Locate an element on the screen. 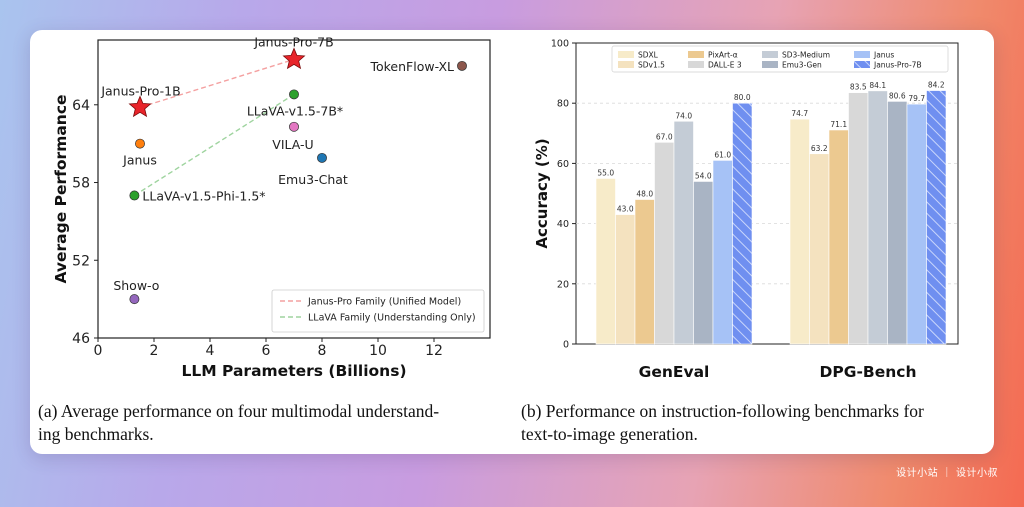 Image resolution: width=1024 pixels, height=507 pixels. category-label-dpg-bench: DPG-Bench is located at coordinates (868, 372).